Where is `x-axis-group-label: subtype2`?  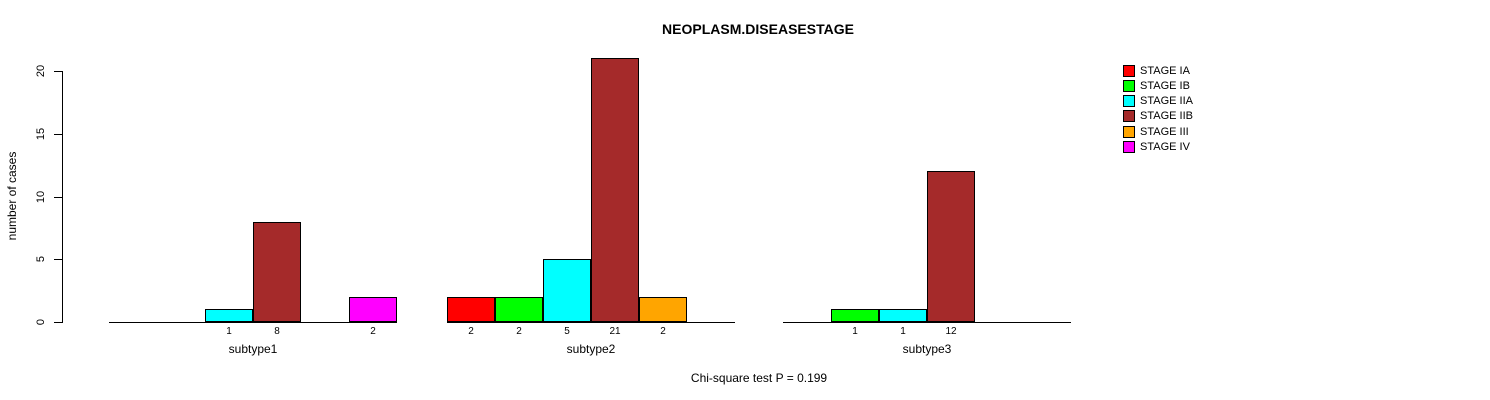 x-axis-group-label: subtype2 is located at coordinates (591, 349).